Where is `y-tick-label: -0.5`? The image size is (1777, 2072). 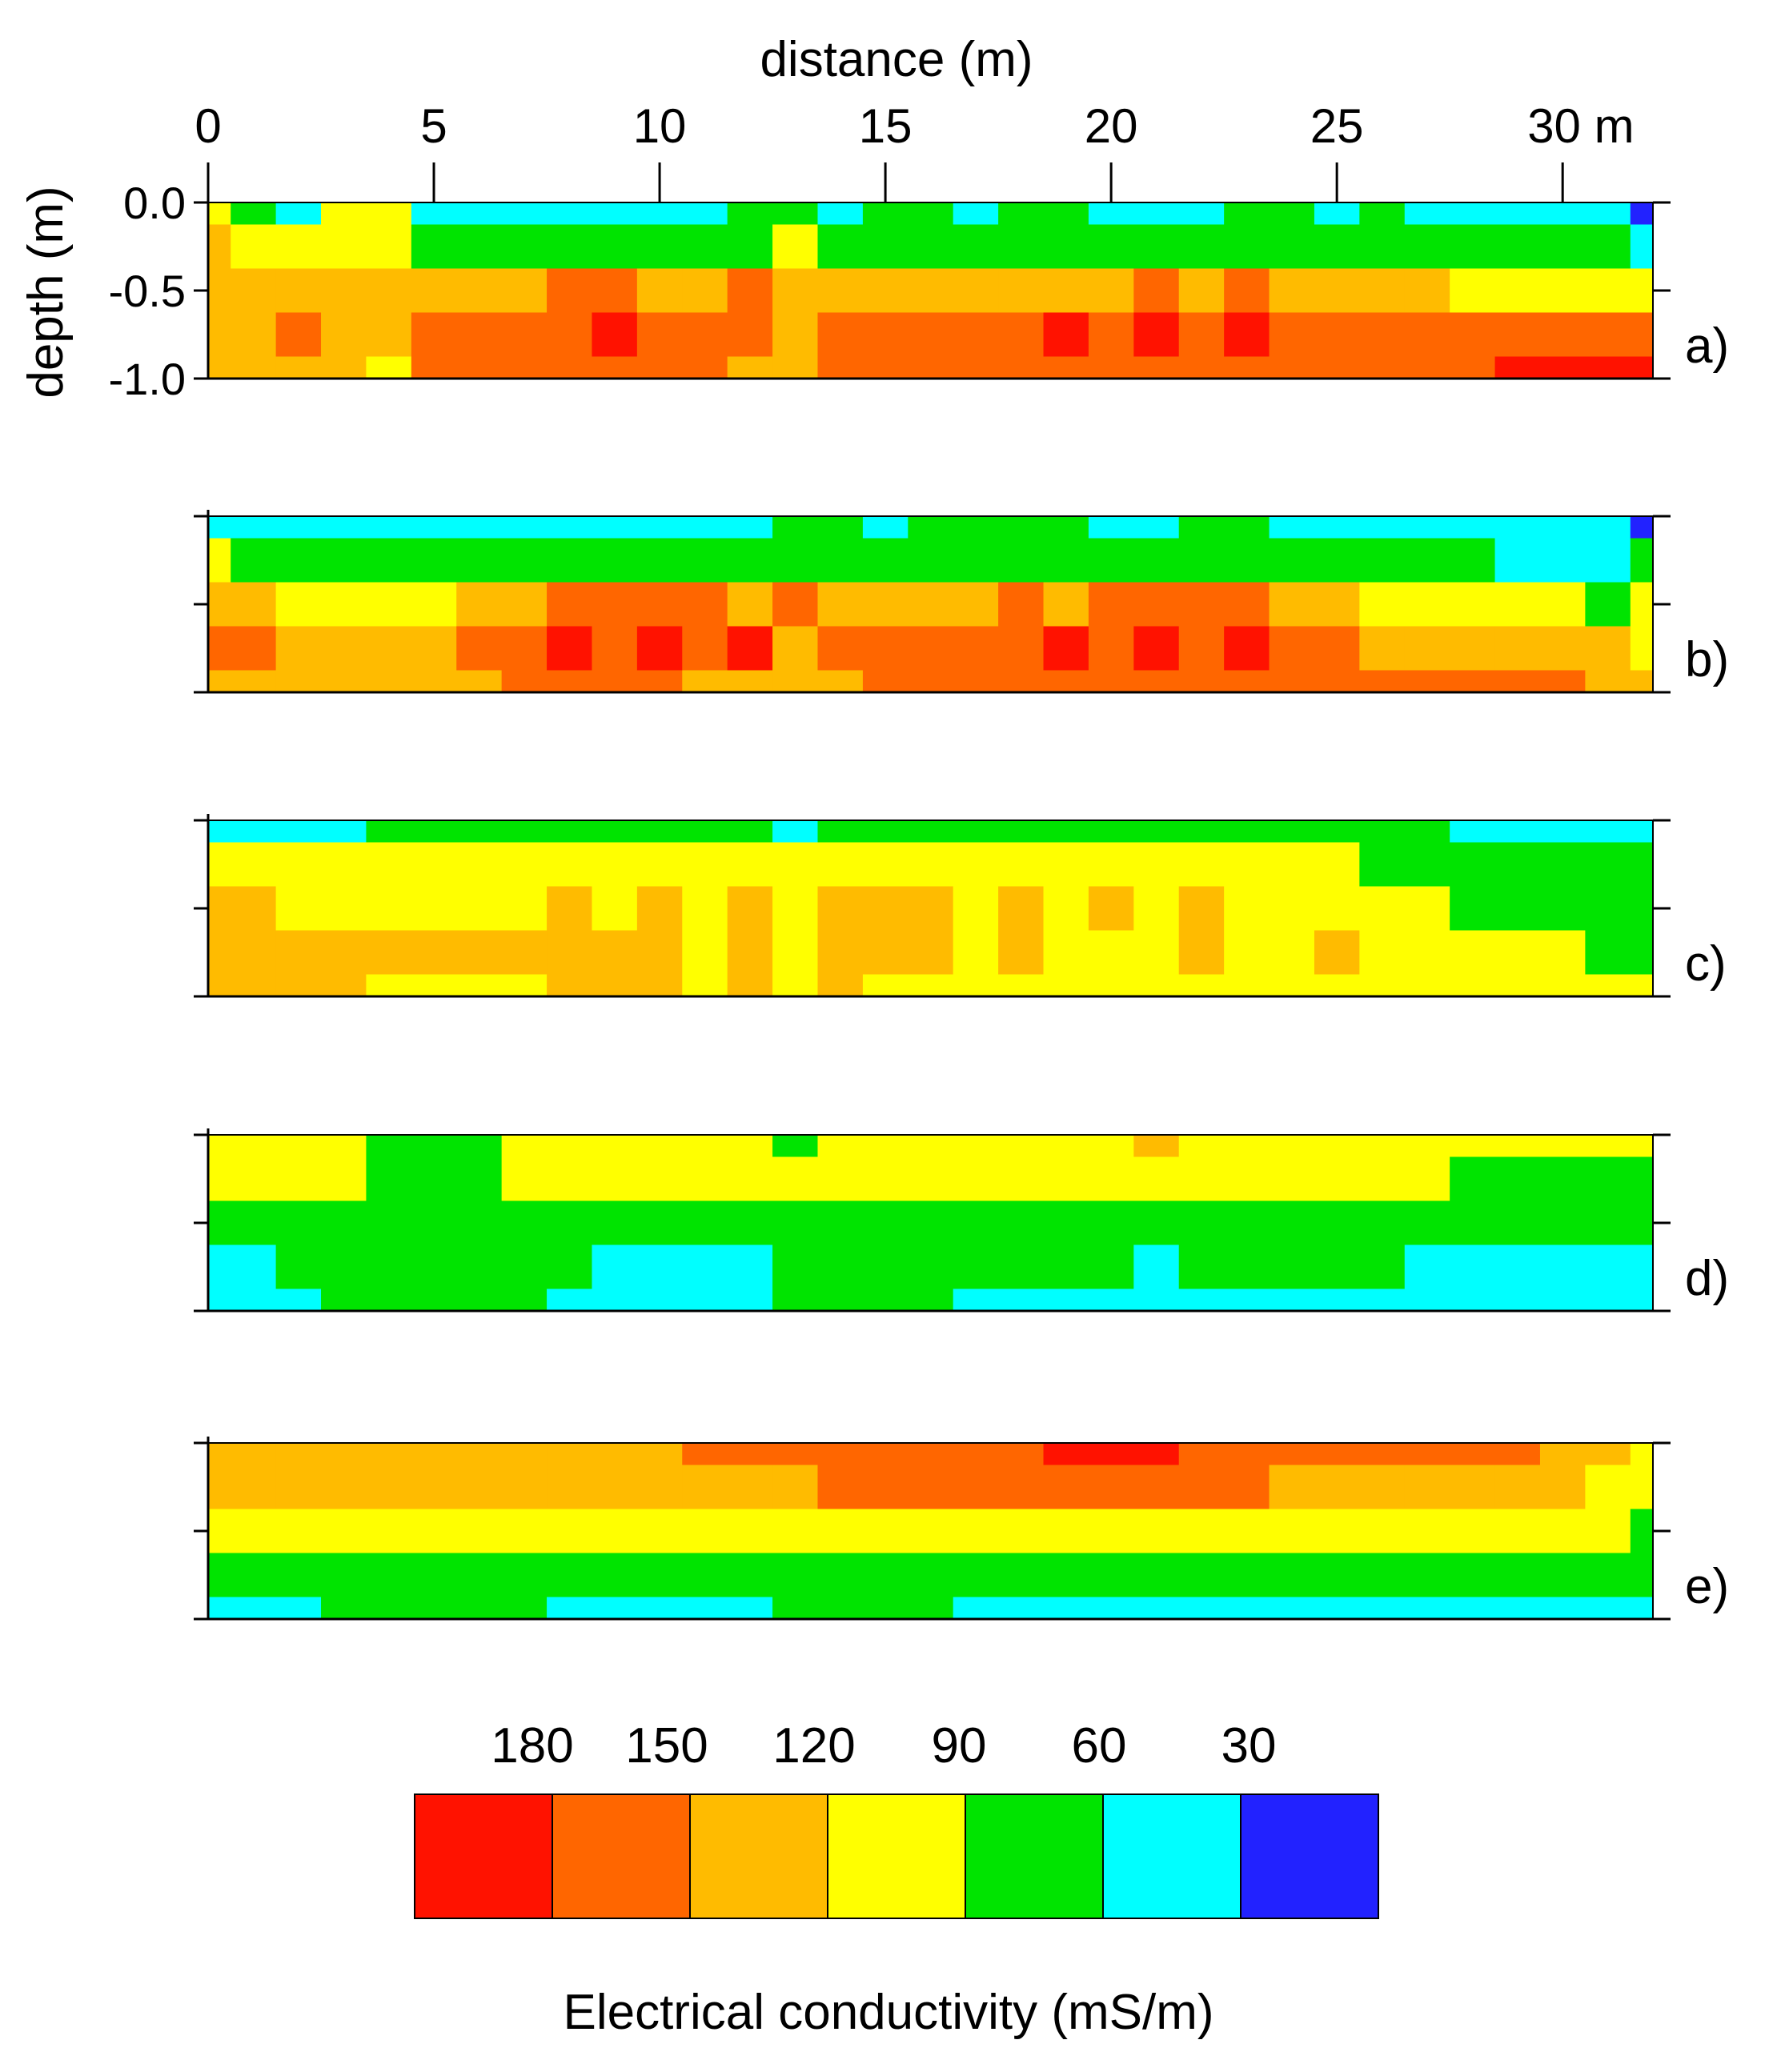
y-tick-label: -0.5 is located at coordinates (148, 291).